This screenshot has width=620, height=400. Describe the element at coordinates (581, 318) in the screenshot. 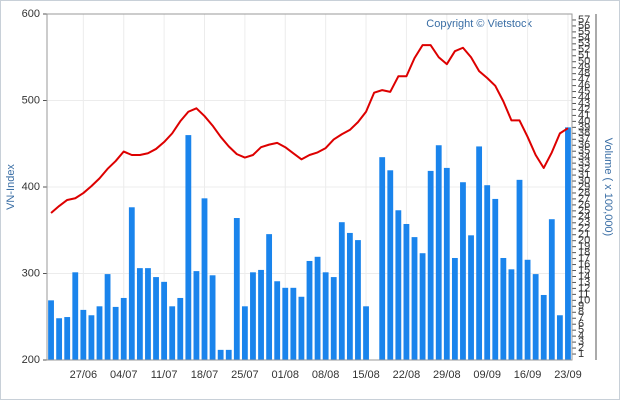

I see `y2-tick-label: 7` at that location.